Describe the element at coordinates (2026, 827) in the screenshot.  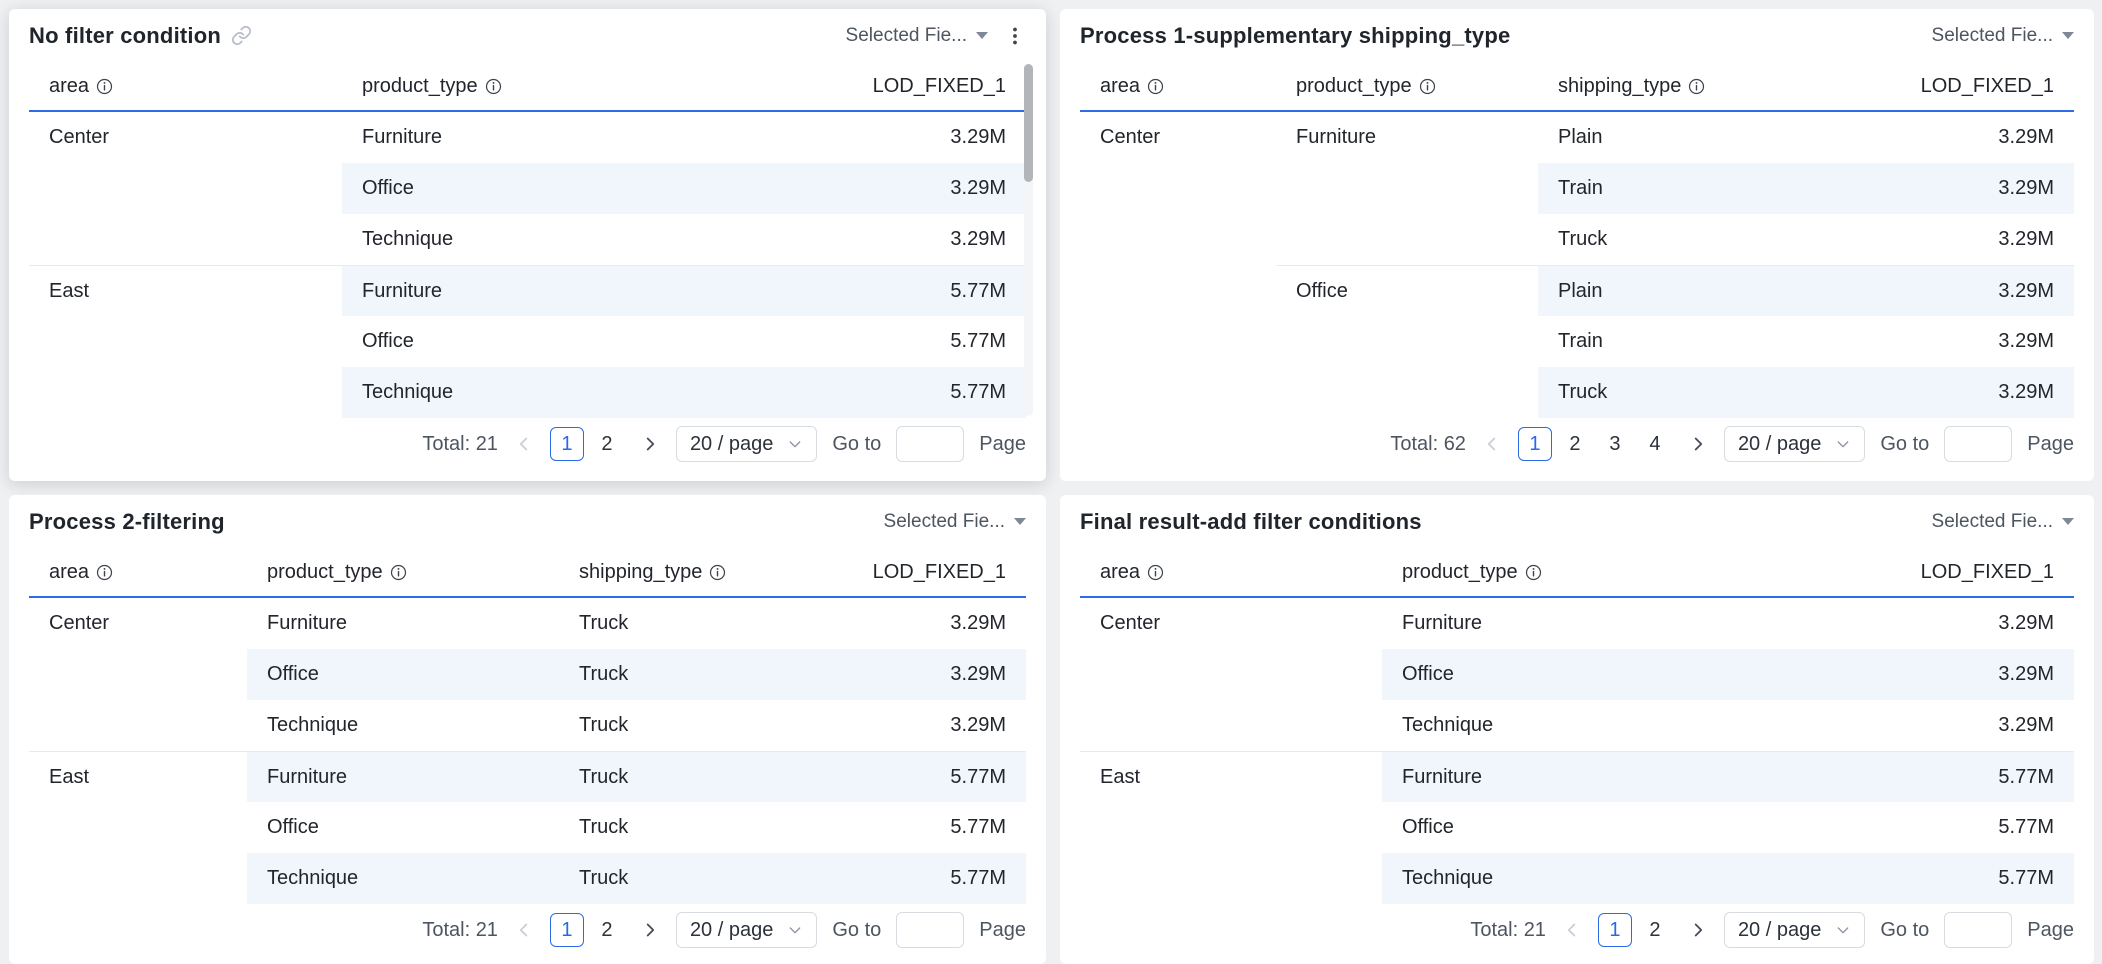
I see `table-cell: 5.77M` at that location.